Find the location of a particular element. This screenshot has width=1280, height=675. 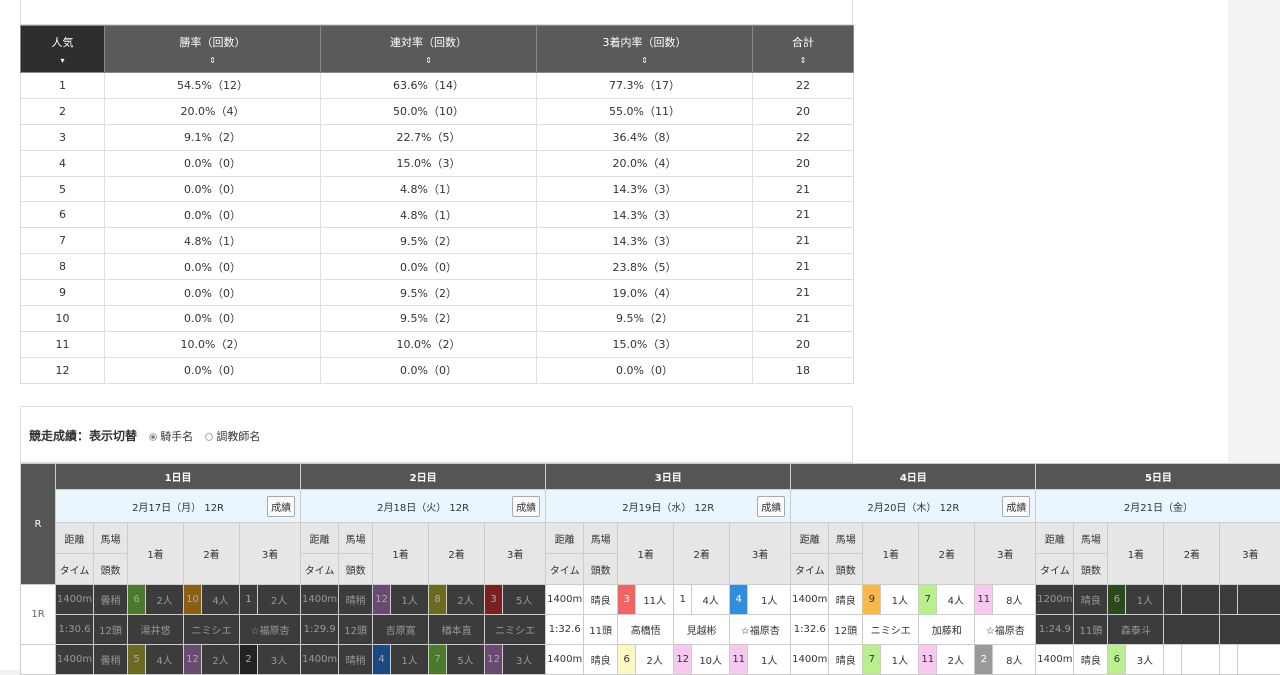

day-header: 2日目 is located at coordinates (423, 477).